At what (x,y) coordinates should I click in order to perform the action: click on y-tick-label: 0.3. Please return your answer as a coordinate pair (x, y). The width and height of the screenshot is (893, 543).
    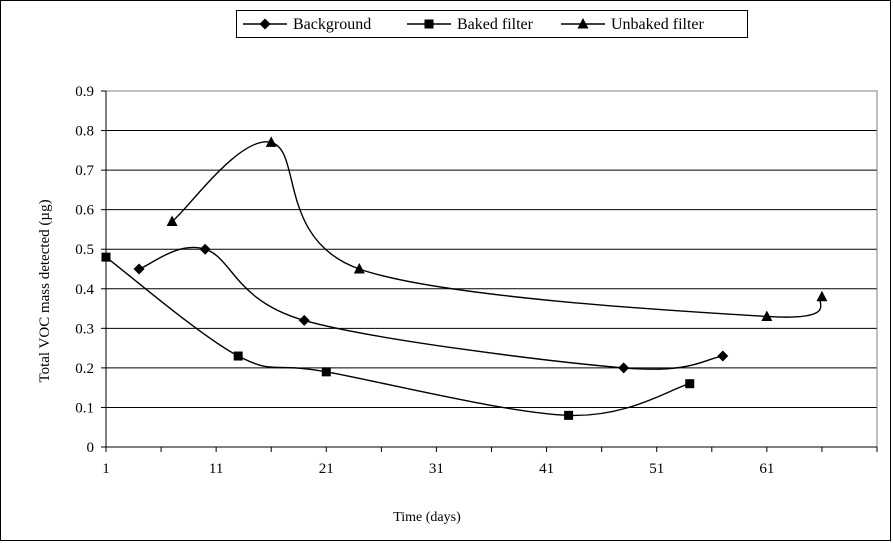
    Looking at the image, I should click on (84, 329).